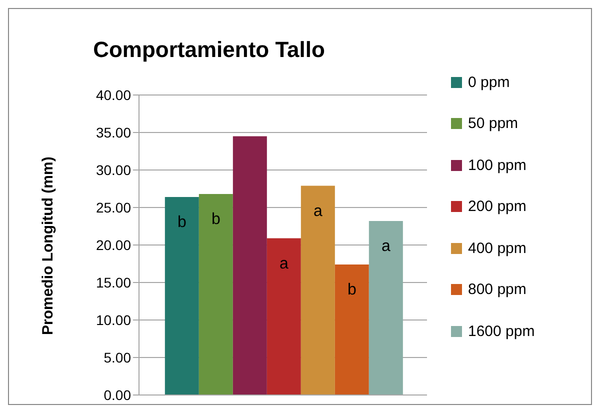 This screenshot has width=598, height=411. Describe the element at coordinates (209, 50) in the screenshot. I see `chart-title: Comportamiento Tallo` at that location.